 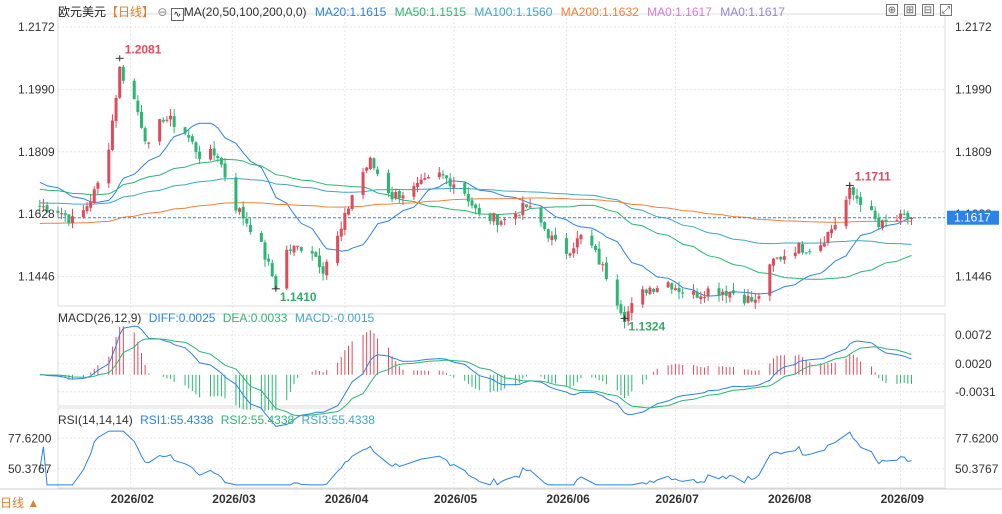 I want to click on rsi-line, so click(x=475, y=458).